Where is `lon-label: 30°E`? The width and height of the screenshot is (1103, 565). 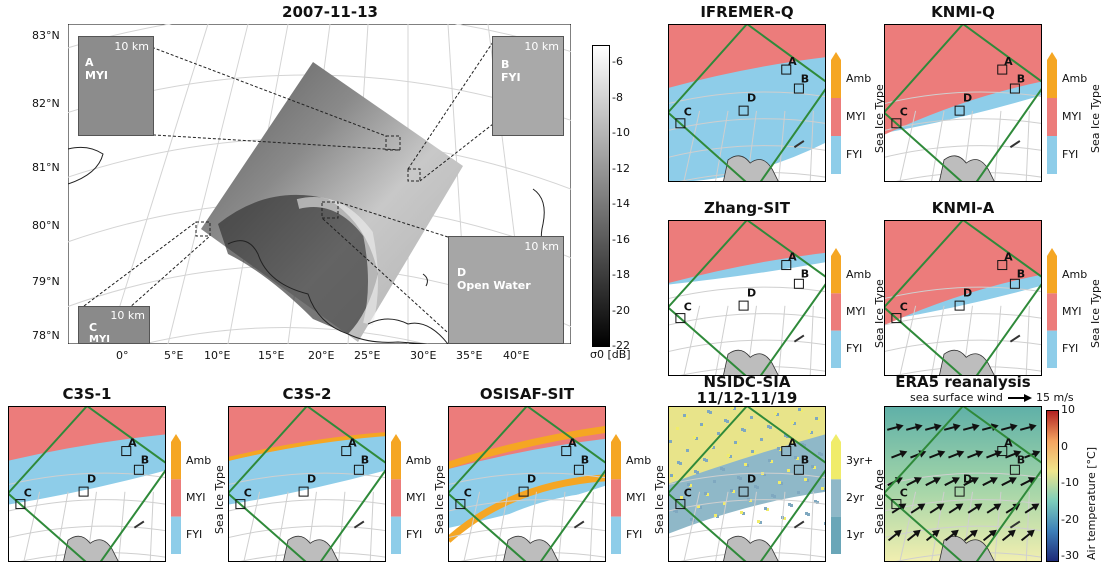 lon-label: 30°E is located at coordinates (423, 355).